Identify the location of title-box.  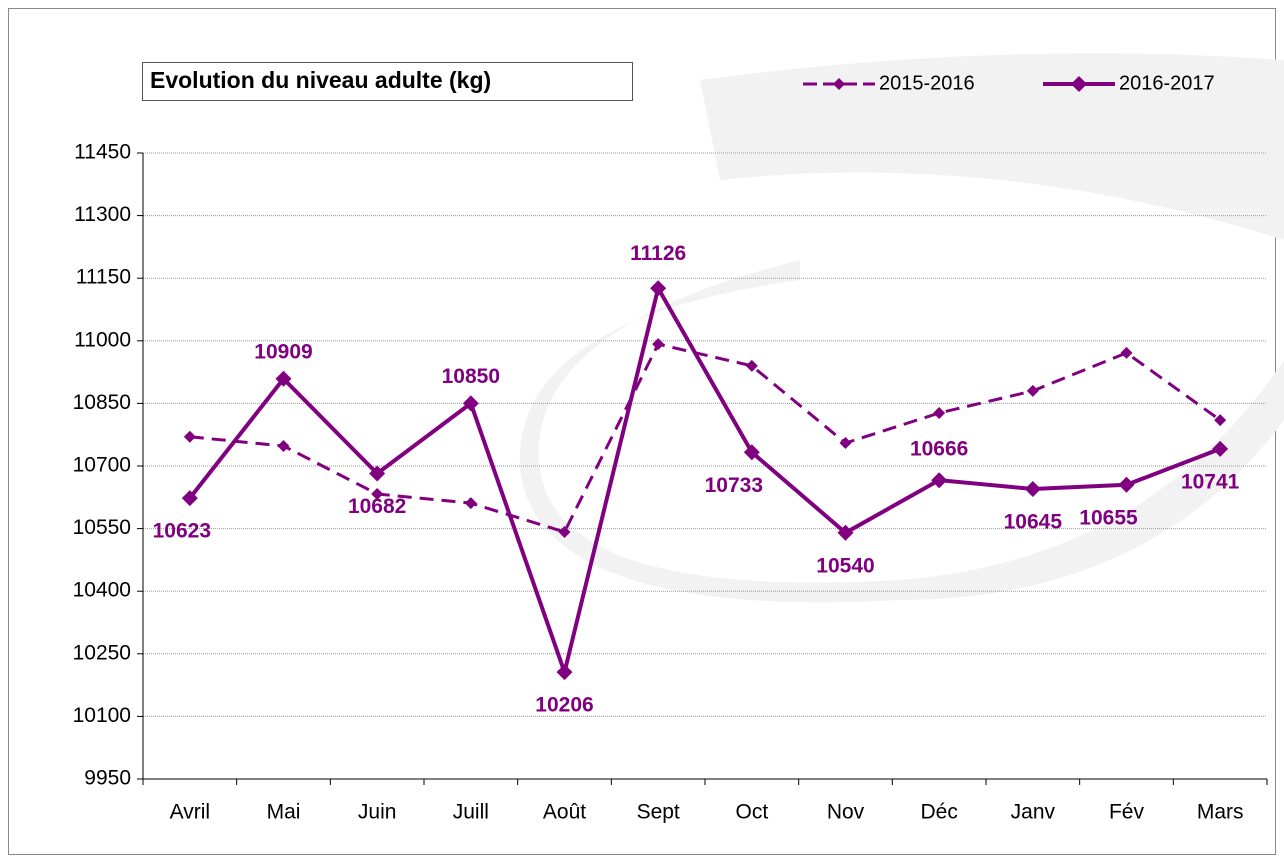
(387, 81).